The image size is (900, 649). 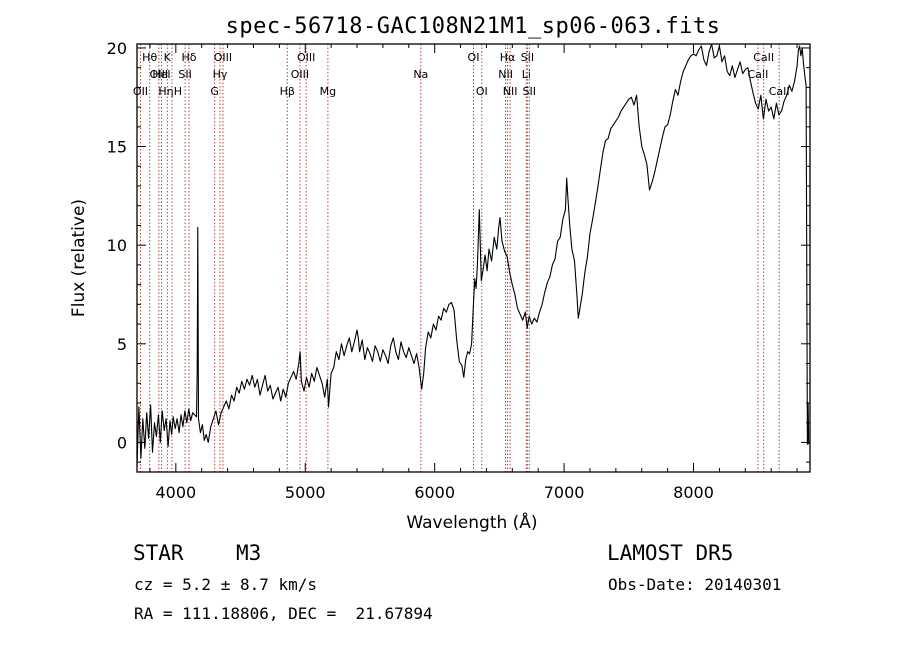 What do you see at coordinates (214, 91) in the screenshot?
I see `line-label-8-0: G` at bounding box center [214, 91].